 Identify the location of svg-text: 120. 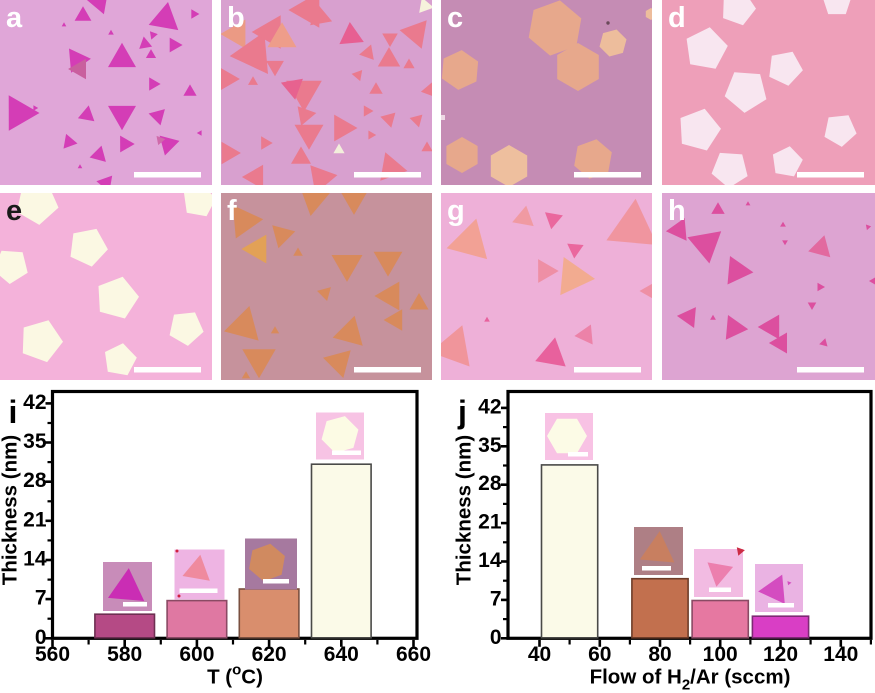
(780, 654).